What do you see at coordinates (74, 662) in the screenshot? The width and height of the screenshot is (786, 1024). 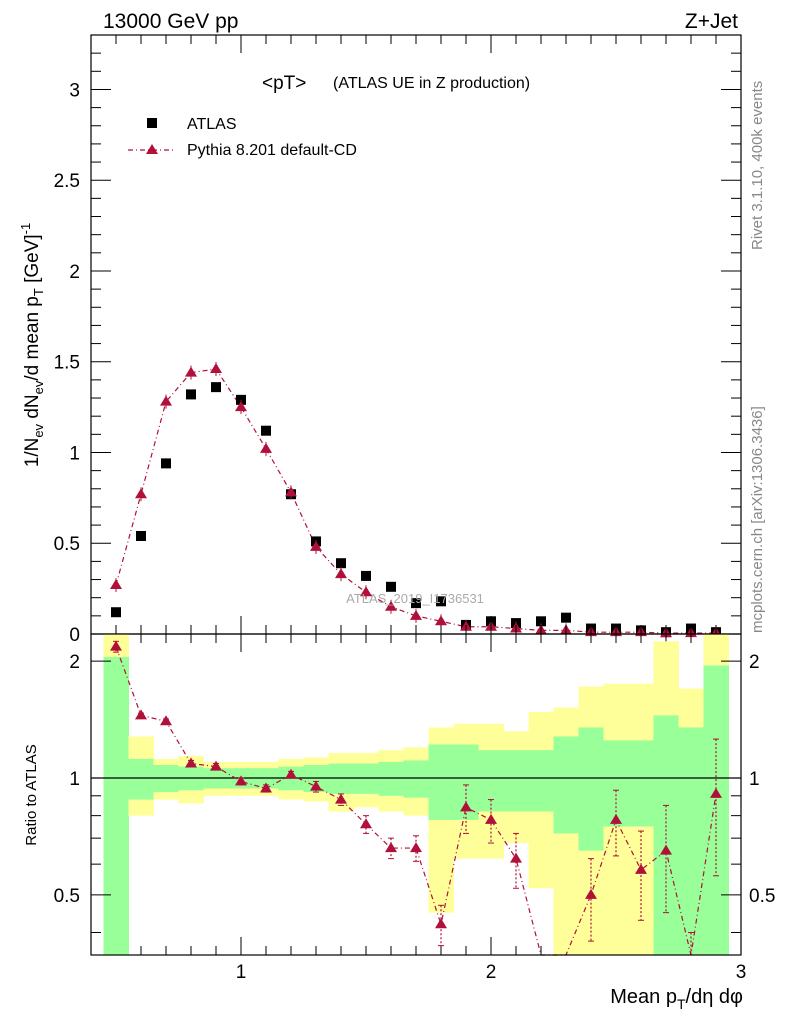 I see `ratio-y-tick-label: 2` at bounding box center [74, 662].